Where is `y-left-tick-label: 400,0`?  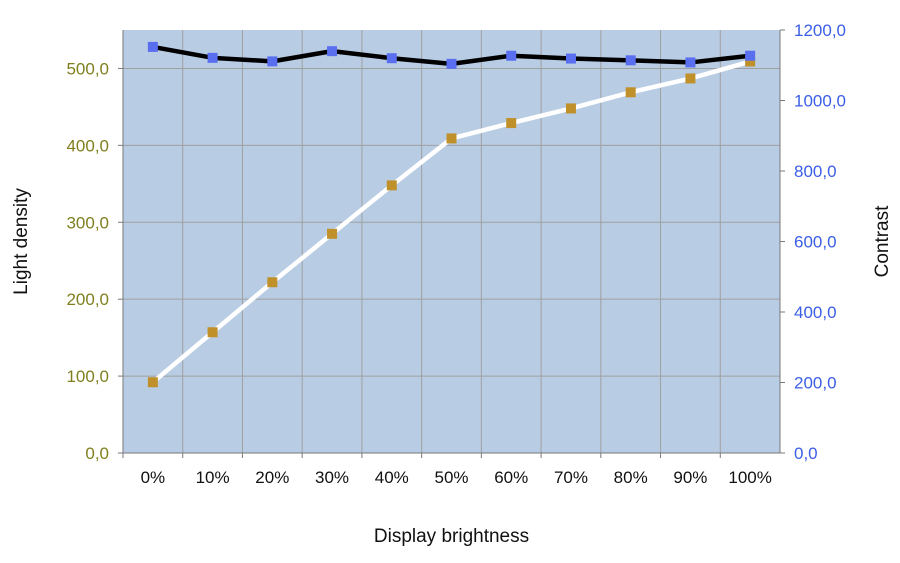
y-left-tick-label: 400,0 is located at coordinates (87, 145).